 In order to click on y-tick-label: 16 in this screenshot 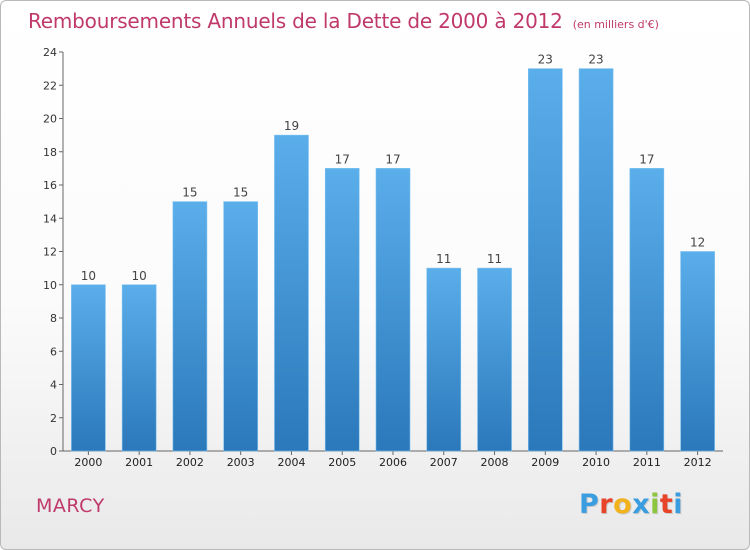, I will do `click(50, 185)`.